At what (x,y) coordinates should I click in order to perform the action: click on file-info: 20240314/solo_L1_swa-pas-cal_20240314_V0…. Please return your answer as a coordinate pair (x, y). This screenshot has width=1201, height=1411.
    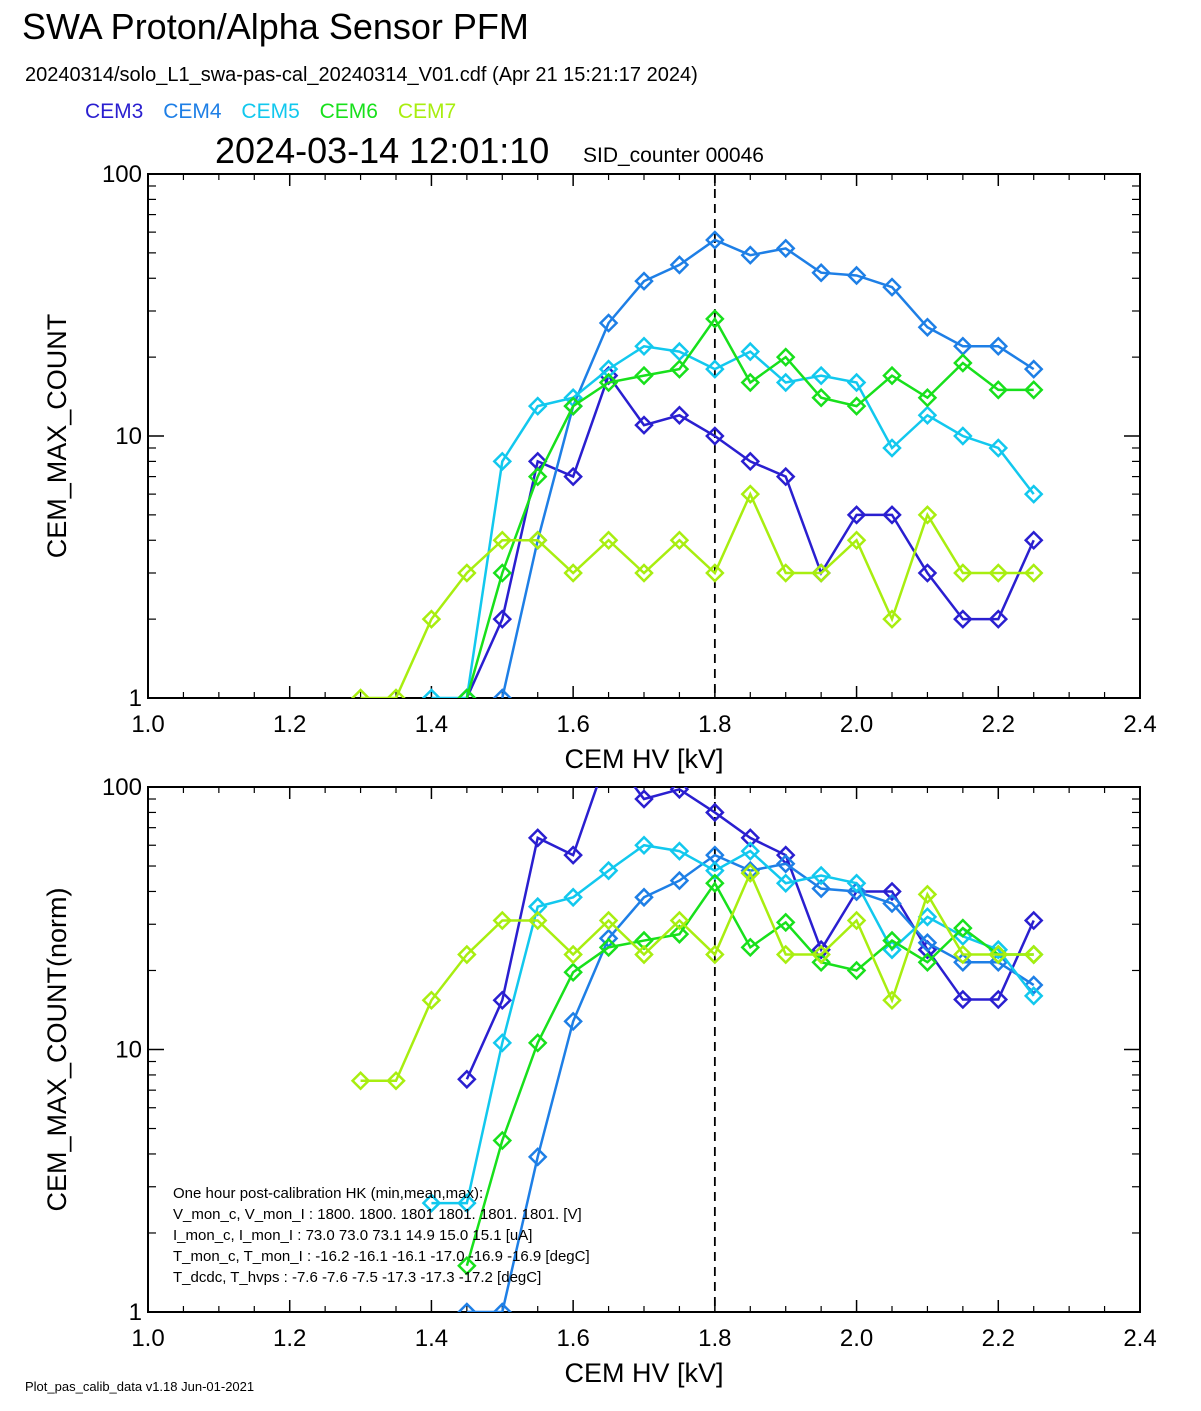
    Looking at the image, I should click on (361, 75).